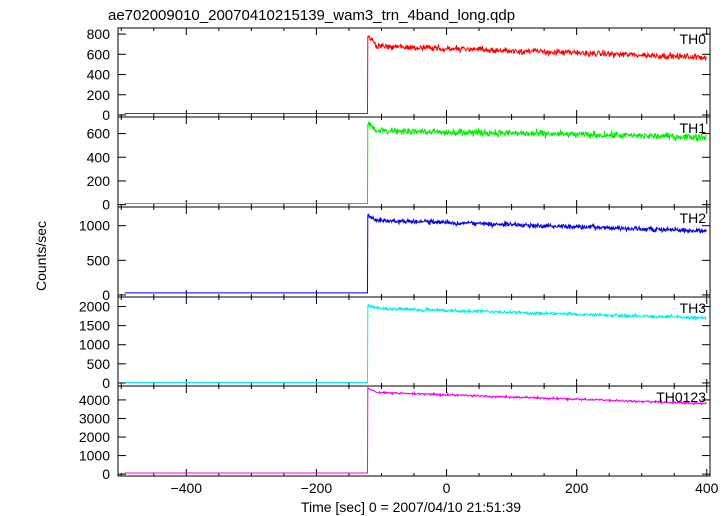  I want to click on y-axis-label: Counts/sec, so click(41, 256).